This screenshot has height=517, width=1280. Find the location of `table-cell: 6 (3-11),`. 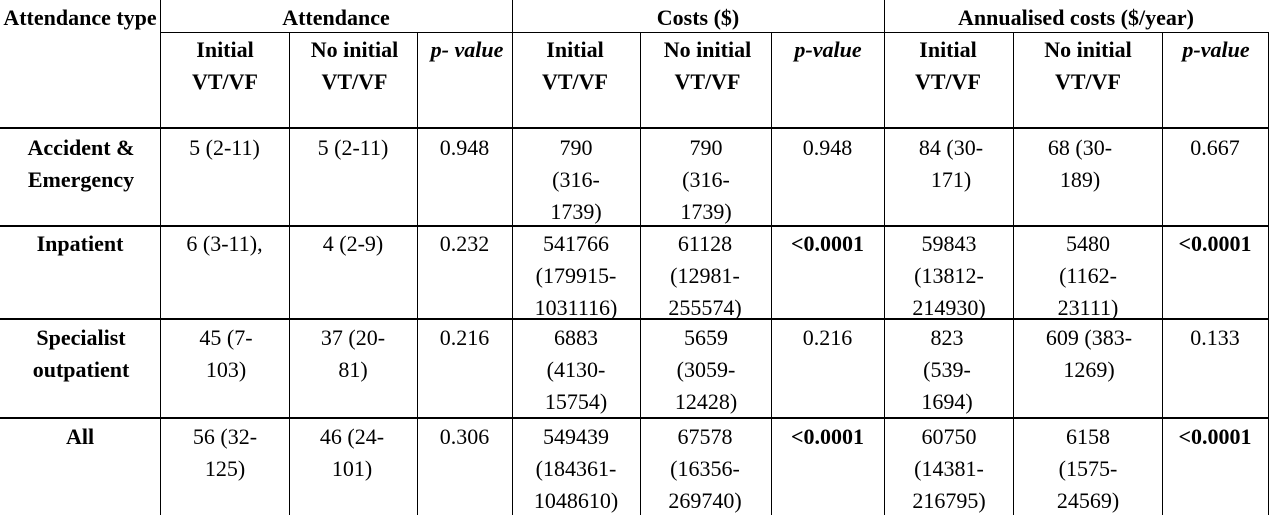

table-cell: 6 (3-11), is located at coordinates (224, 243).